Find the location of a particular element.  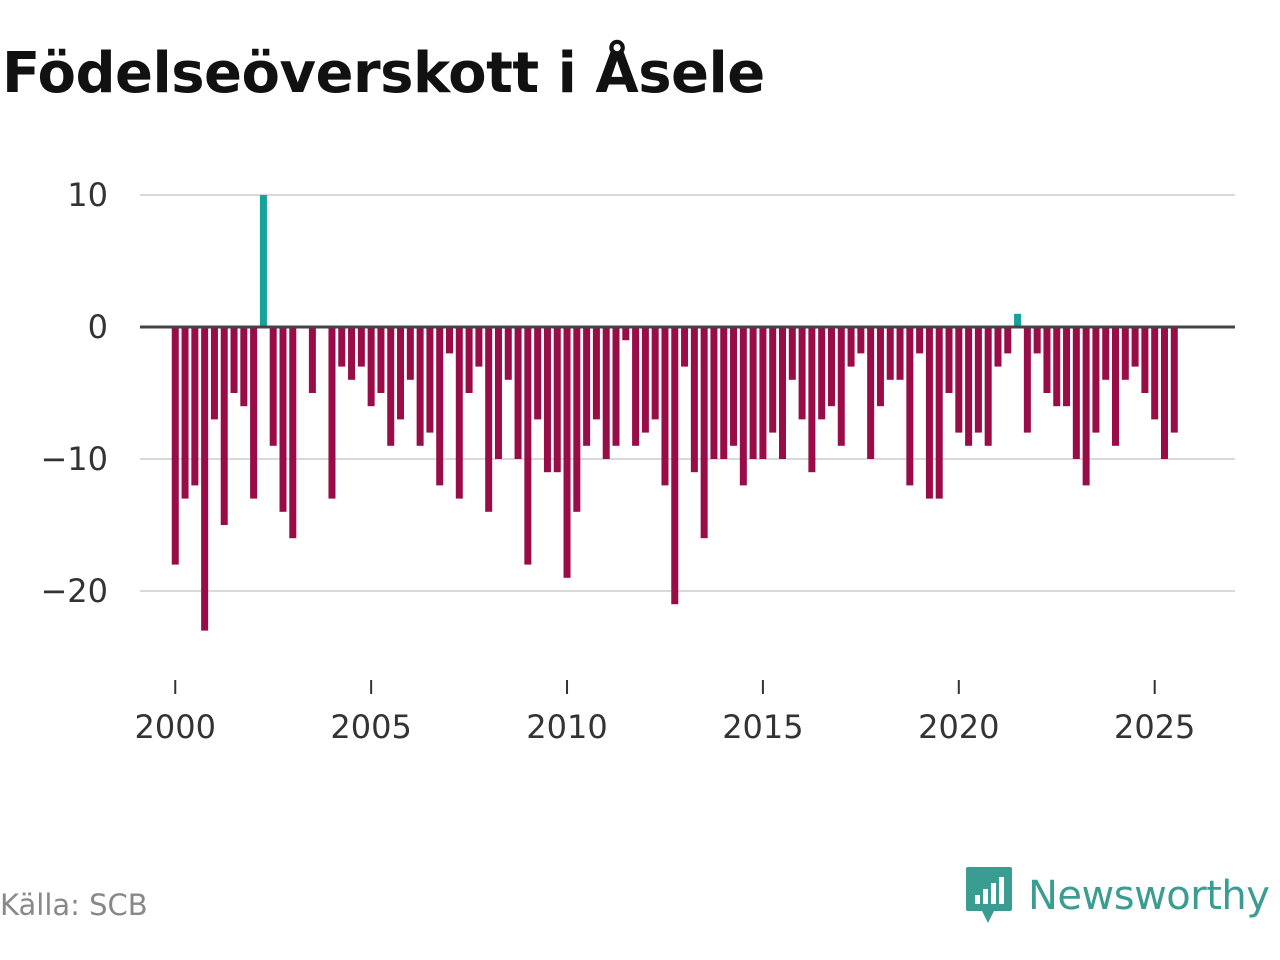

brand-logo: Newsworthy is located at coordinates (1117, 896).